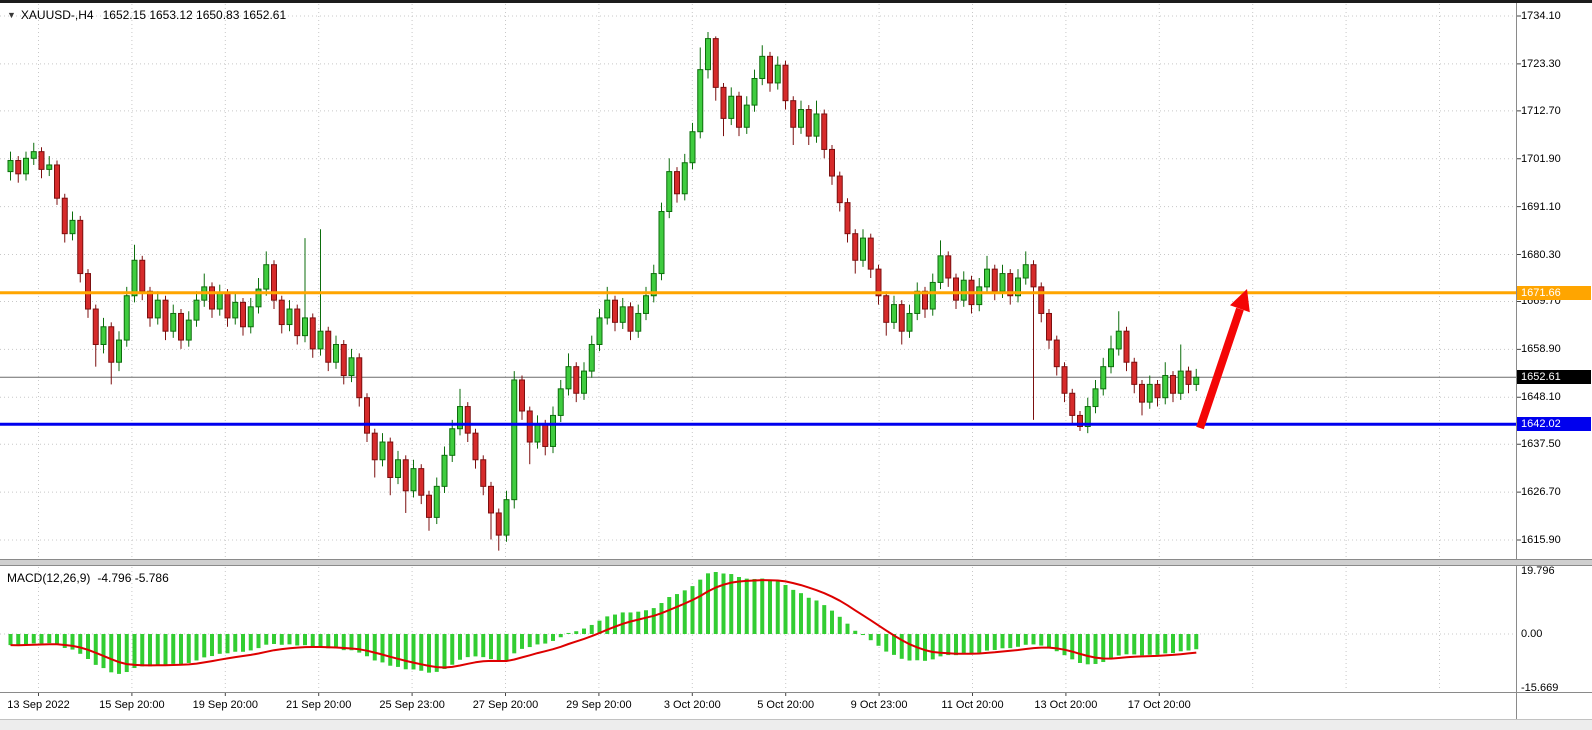 The width and height of the screenshot is (1592, 730). Describe the element at coordinates (796, 562) in the screenshot. I see `pane-splitter` at that location.